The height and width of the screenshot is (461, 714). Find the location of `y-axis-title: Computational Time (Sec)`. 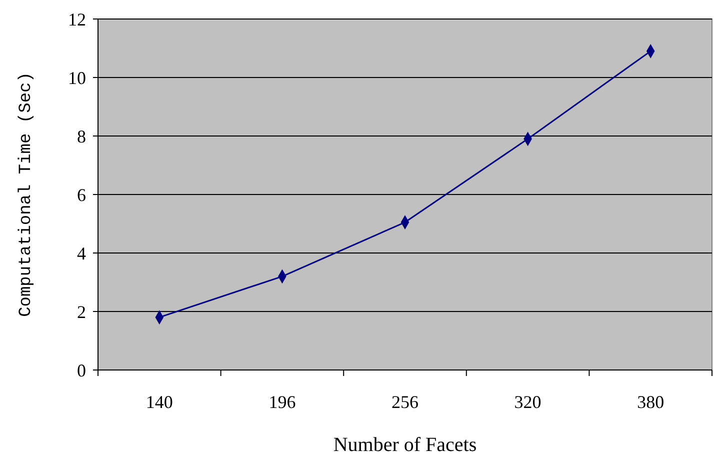

y-axis-title: Computational Time (Sec) is located at coordinates (26, 194).